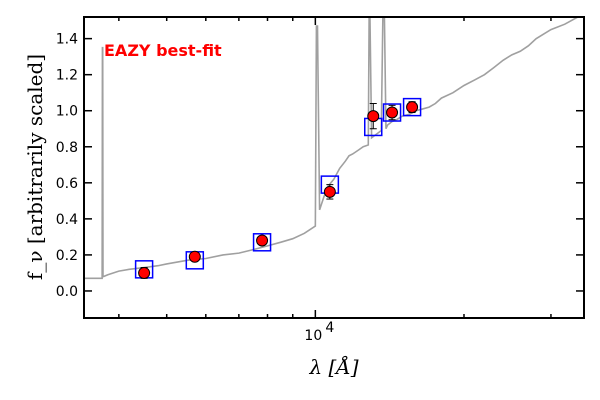 This screenshot has width=600, height=400. Describe the element at coordinates (313, 336) in the screenshot. I see `x-tick-label: 10` at that location.